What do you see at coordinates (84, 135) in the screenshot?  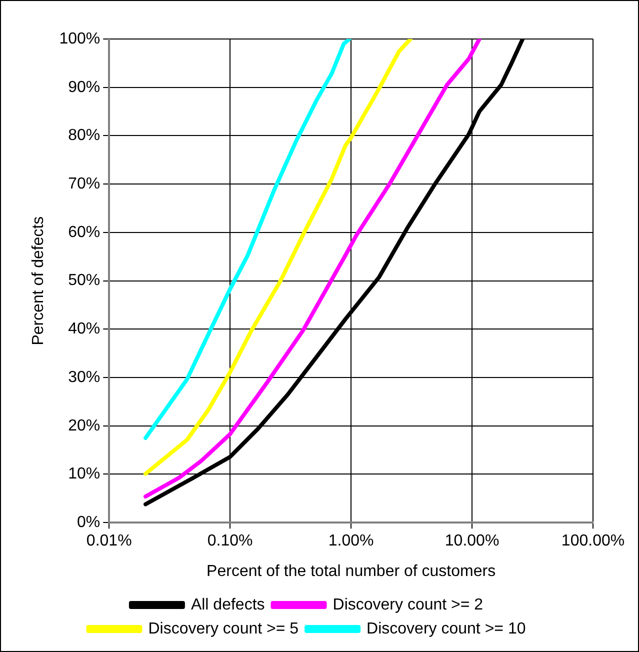 I see `y-tick-label: 80%` at bounding box center [84, 135].